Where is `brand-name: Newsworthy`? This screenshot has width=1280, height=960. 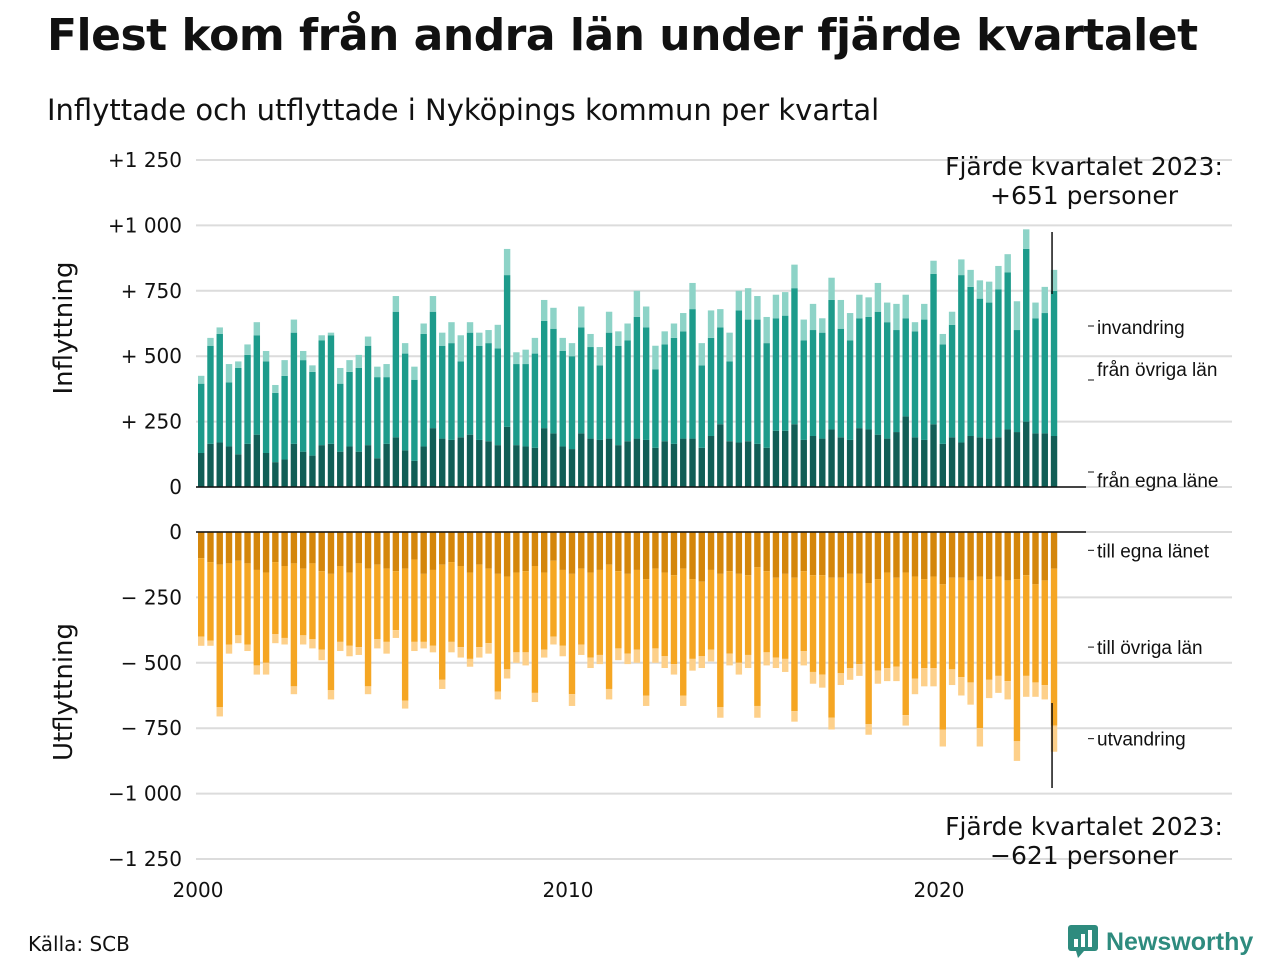
brand-name: Newsworthy is located at coordinates (1180, 941).